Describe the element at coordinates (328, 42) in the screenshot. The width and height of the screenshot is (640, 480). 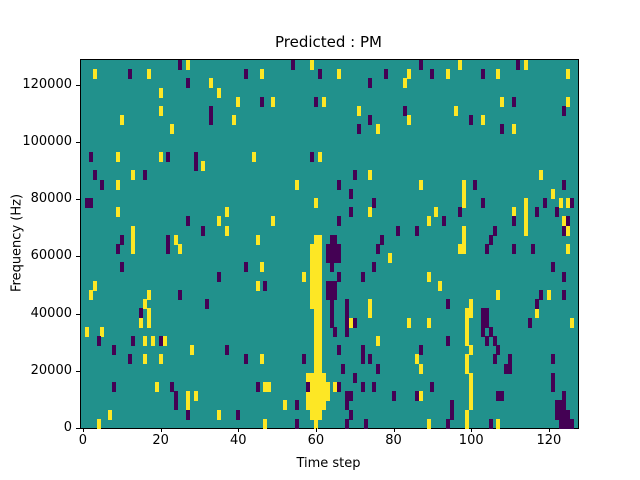
I see `chart-title: Predicted : PM` at that location.